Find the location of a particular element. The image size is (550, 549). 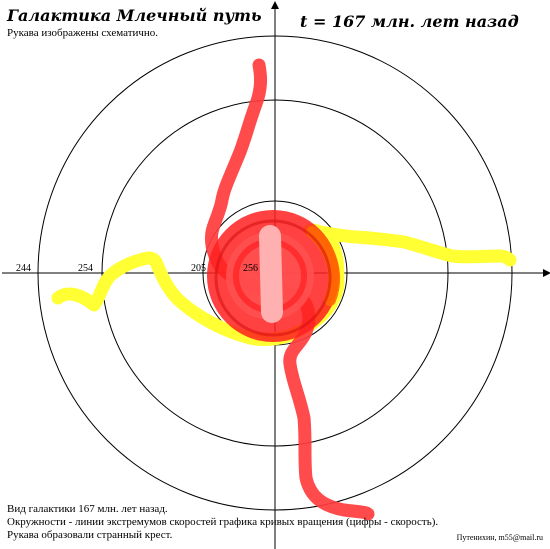

central-bar is located at coordinates (271, 274).